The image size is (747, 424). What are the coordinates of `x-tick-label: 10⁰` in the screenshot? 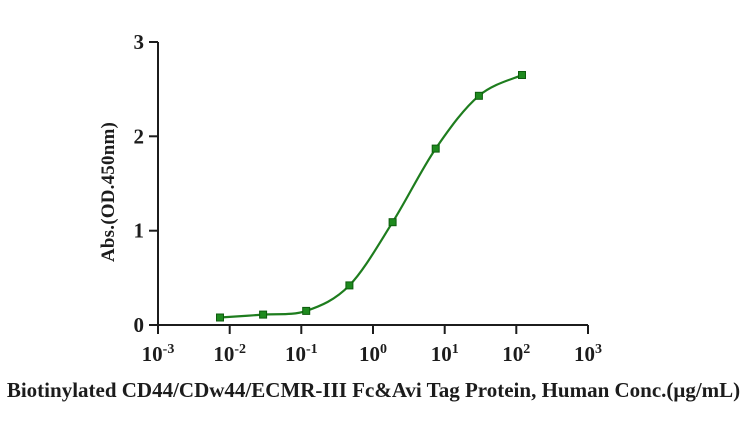 It's located at (373, 354).